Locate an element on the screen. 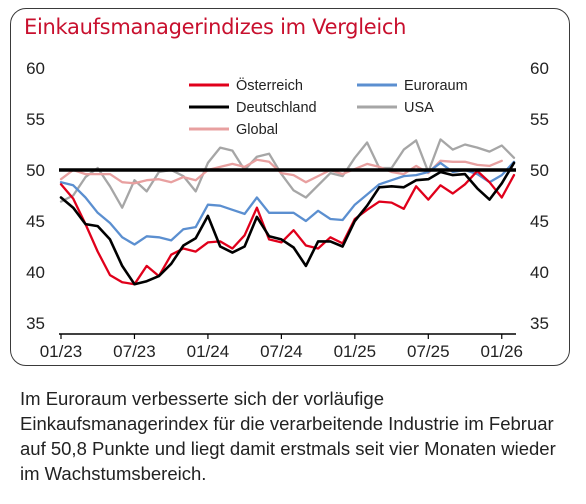  legend-label: Deutschland is located at coordinates (276, 108).